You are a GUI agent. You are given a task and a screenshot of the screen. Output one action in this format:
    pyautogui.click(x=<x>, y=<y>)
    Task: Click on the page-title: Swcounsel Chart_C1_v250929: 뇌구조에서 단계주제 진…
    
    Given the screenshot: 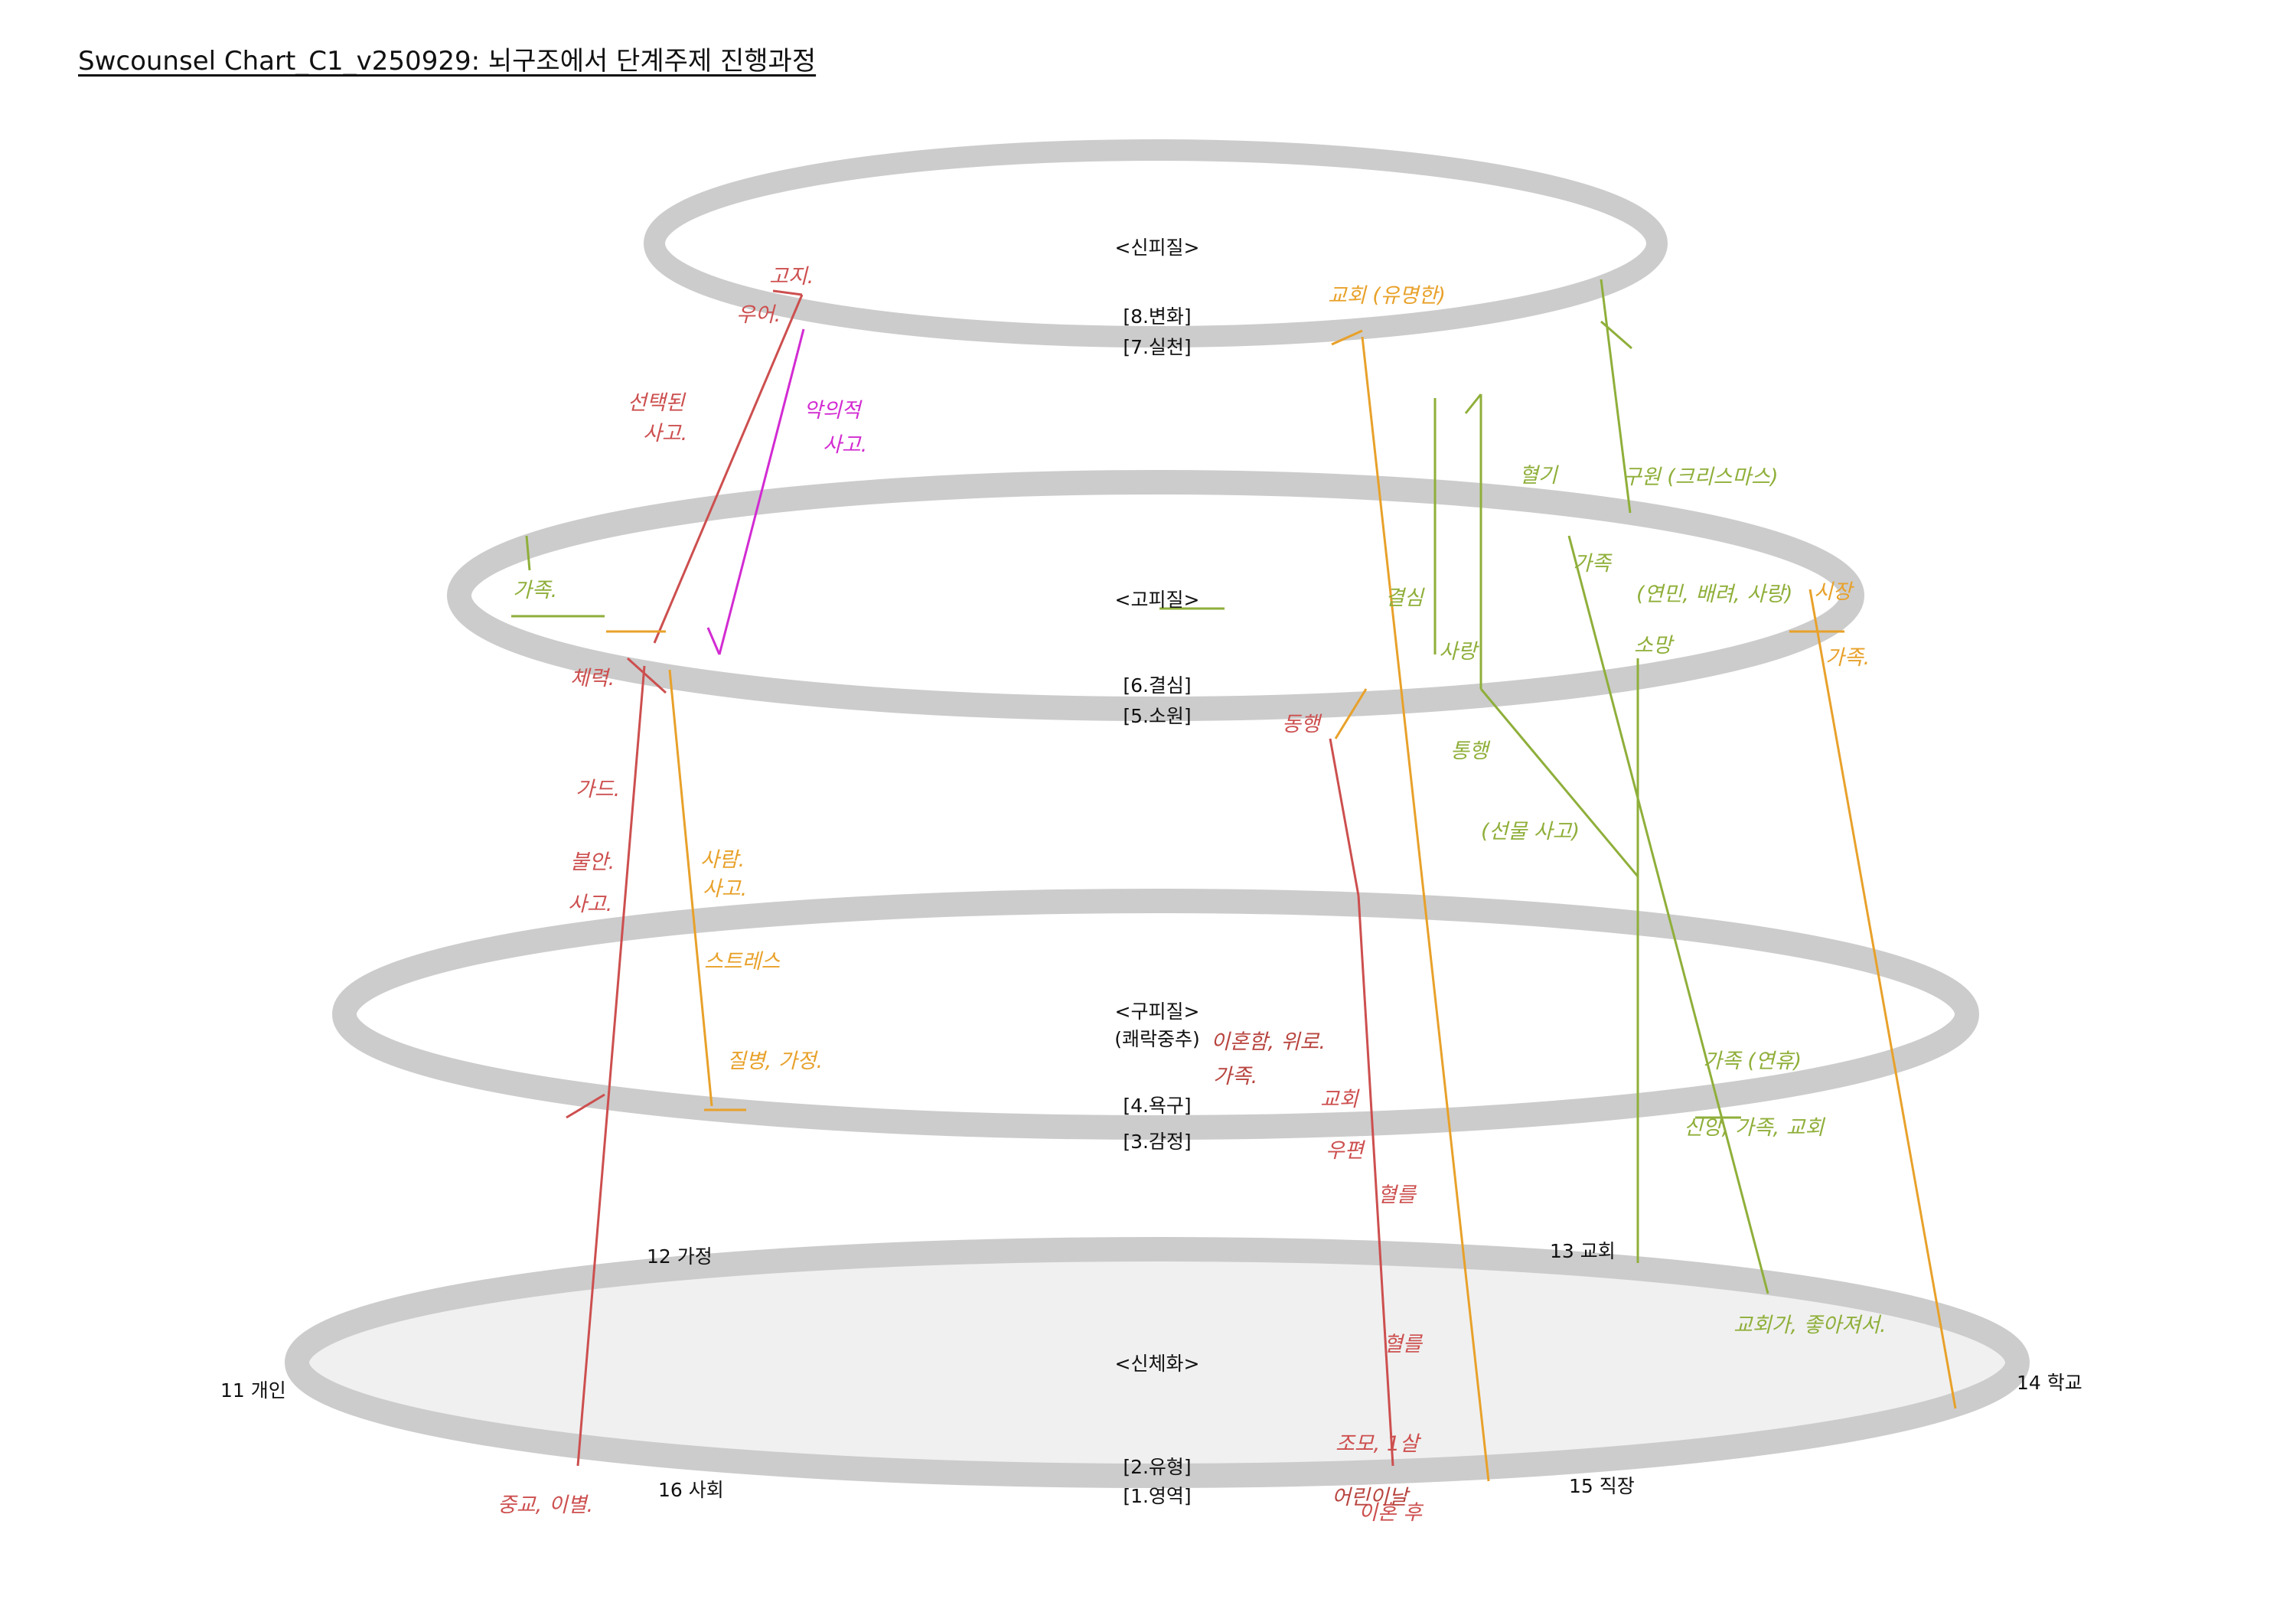 What is the action you would take?
    pyautogui.click(x=447, y=61)
    